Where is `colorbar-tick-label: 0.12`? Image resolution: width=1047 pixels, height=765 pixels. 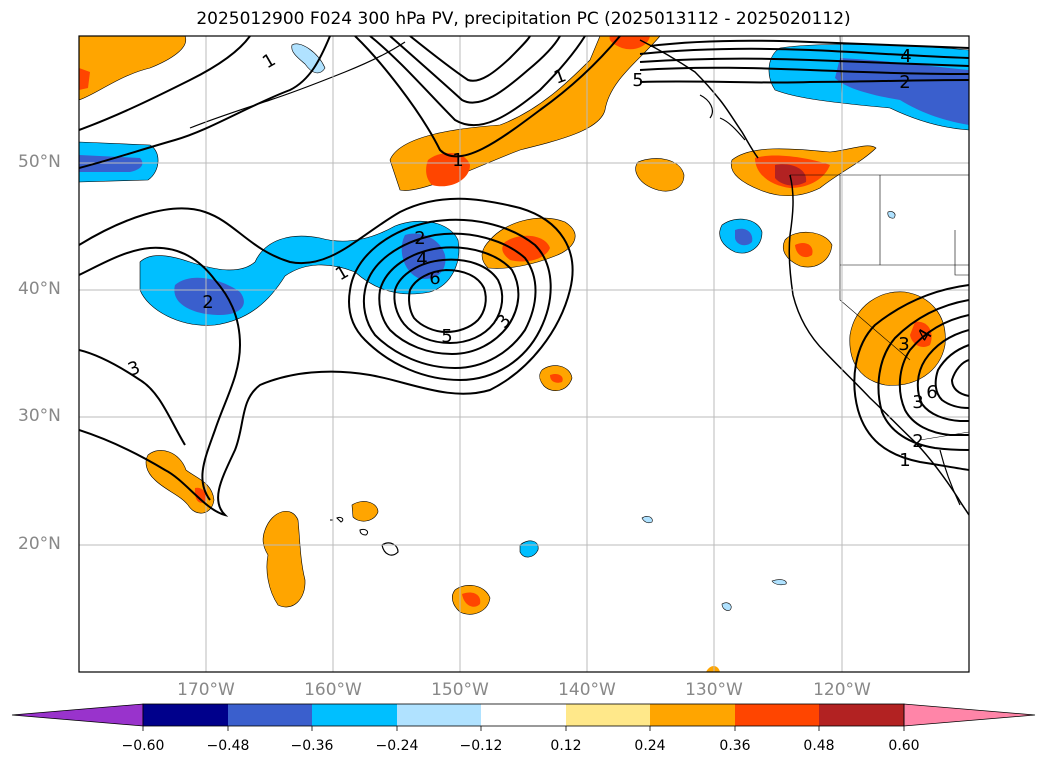
colorbar-tick-label: 0.12 is located at coordinates (566, 746).